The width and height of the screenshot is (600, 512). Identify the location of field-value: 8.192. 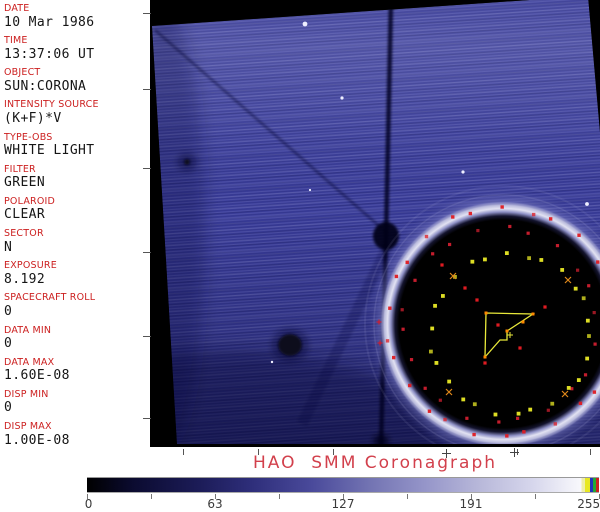
(25, 279).